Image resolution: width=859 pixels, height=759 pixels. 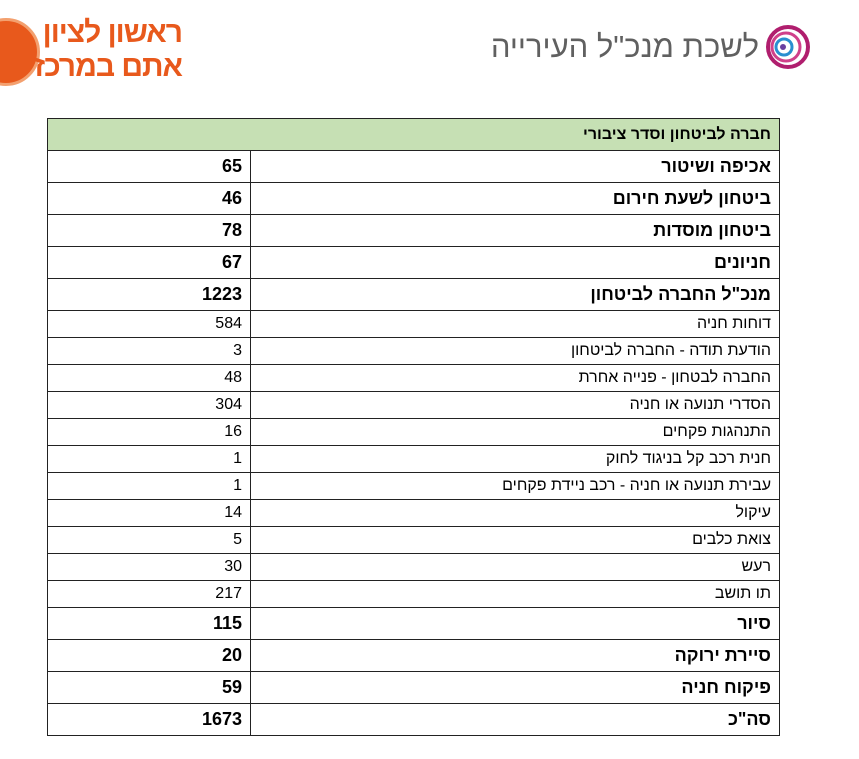 I want to click on office-logo: לשכת מנכ"ל העירייה, so click(x=651, y=47).